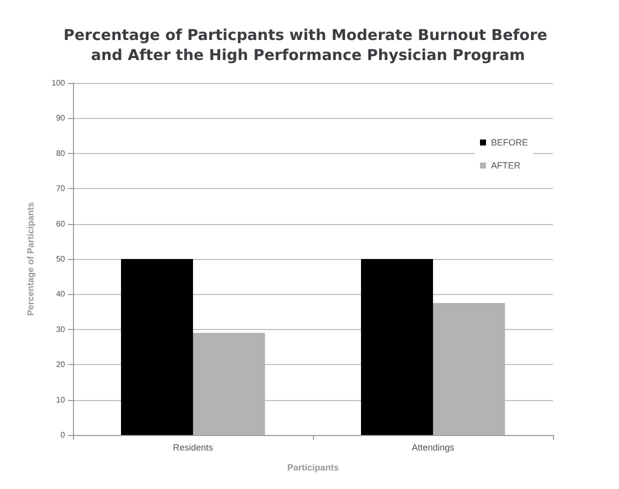  What do you see at coordinates (61, 365) in the screenshot?
I see `y-tick-label: 20` at bounding box center [61, 365].